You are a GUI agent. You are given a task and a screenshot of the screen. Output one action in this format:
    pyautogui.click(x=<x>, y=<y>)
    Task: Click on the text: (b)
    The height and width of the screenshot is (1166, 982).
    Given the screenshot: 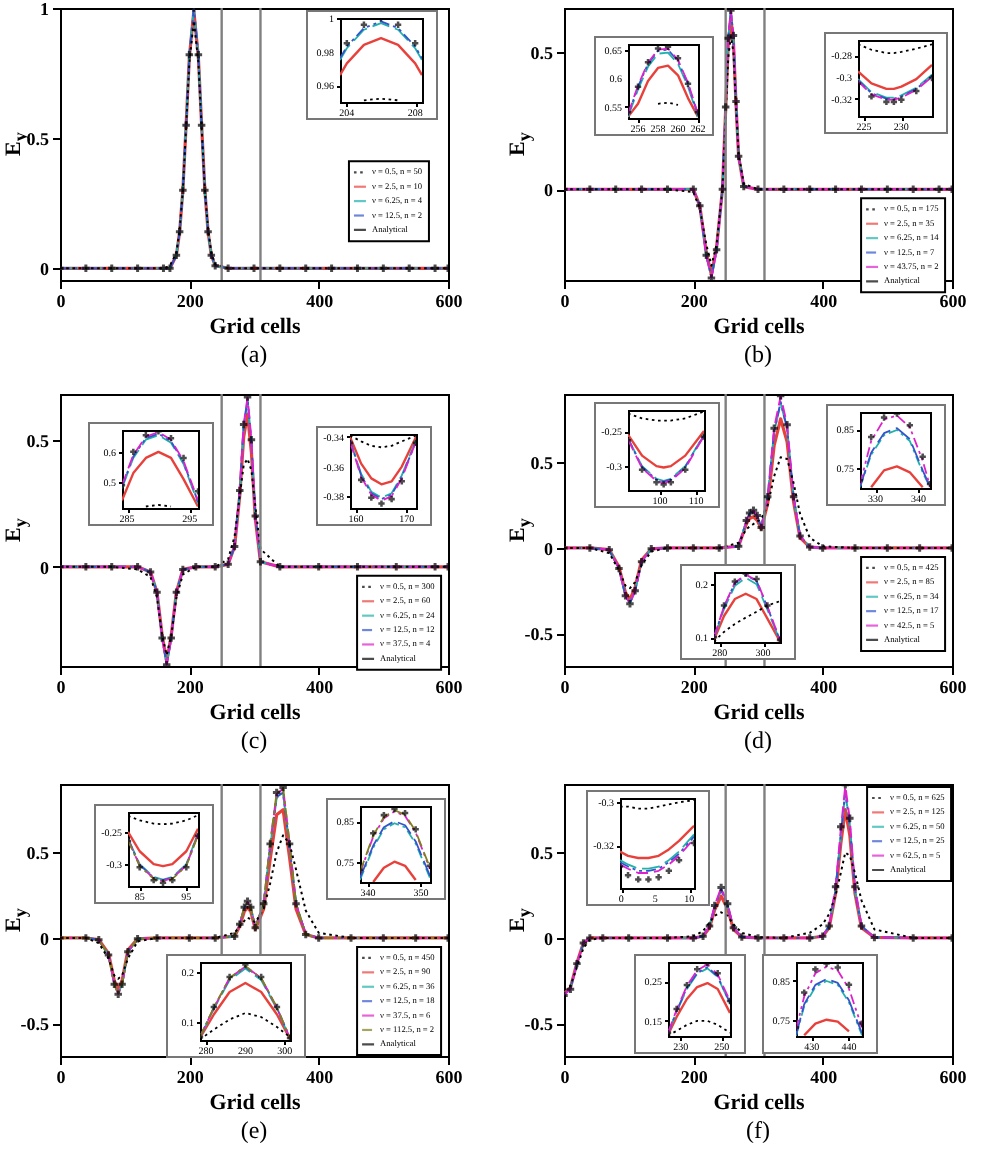 What is the action you would take?
    pyautogui.click(x=758, y=355)
    